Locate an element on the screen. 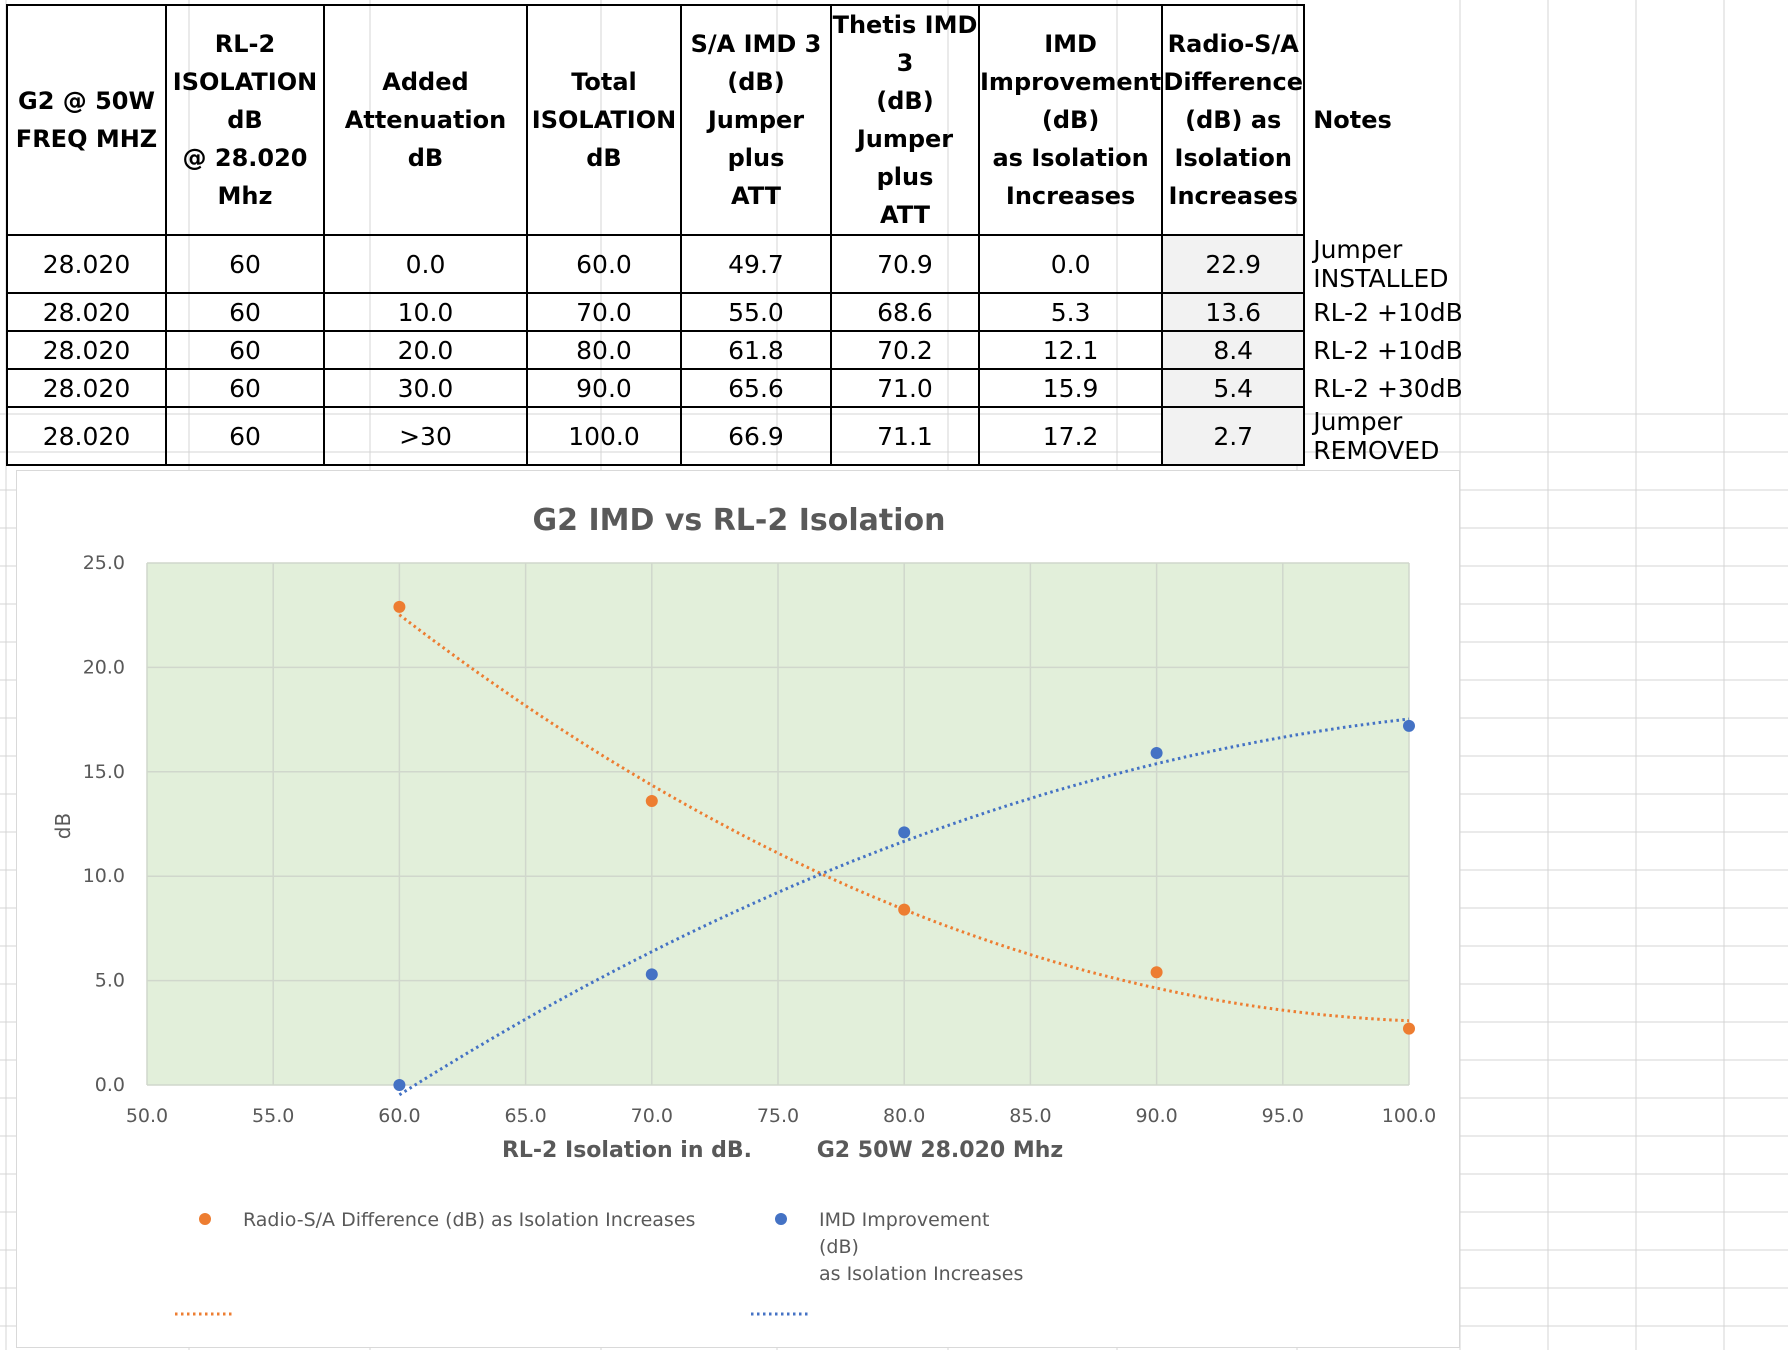 The width and height of the screenshot is (1788, 1350). chart-title: G2 IMD vs RL-2 Isolation is located at coordinates (739, 520).